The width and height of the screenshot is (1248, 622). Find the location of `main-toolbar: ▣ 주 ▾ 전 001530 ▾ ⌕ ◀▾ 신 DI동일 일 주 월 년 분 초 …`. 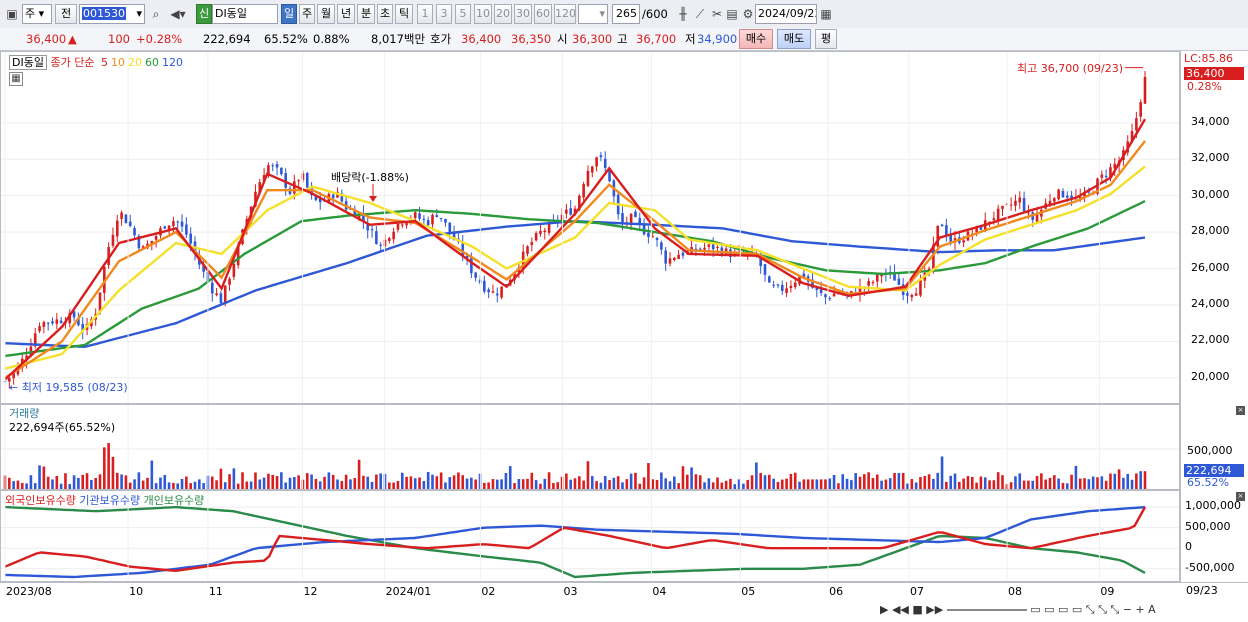

main-toolbar: ▣ 주 ▾ 전 001530 ▾ ⌕ ◀▾ 신 DI동일 일 주 월 년 분 초 … is located at coordinates (624, 14).